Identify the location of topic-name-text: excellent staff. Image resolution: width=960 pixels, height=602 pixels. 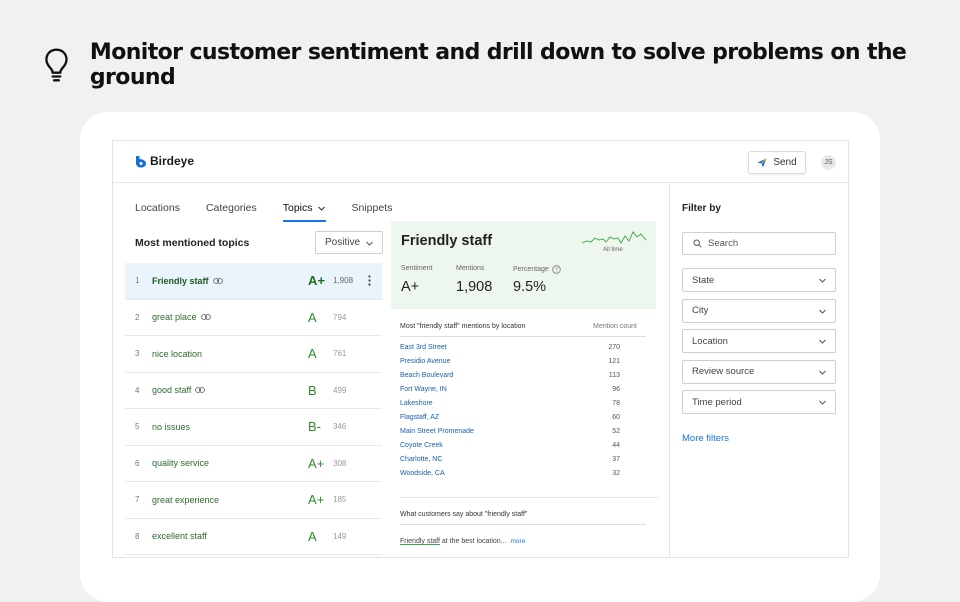
(179, 536).